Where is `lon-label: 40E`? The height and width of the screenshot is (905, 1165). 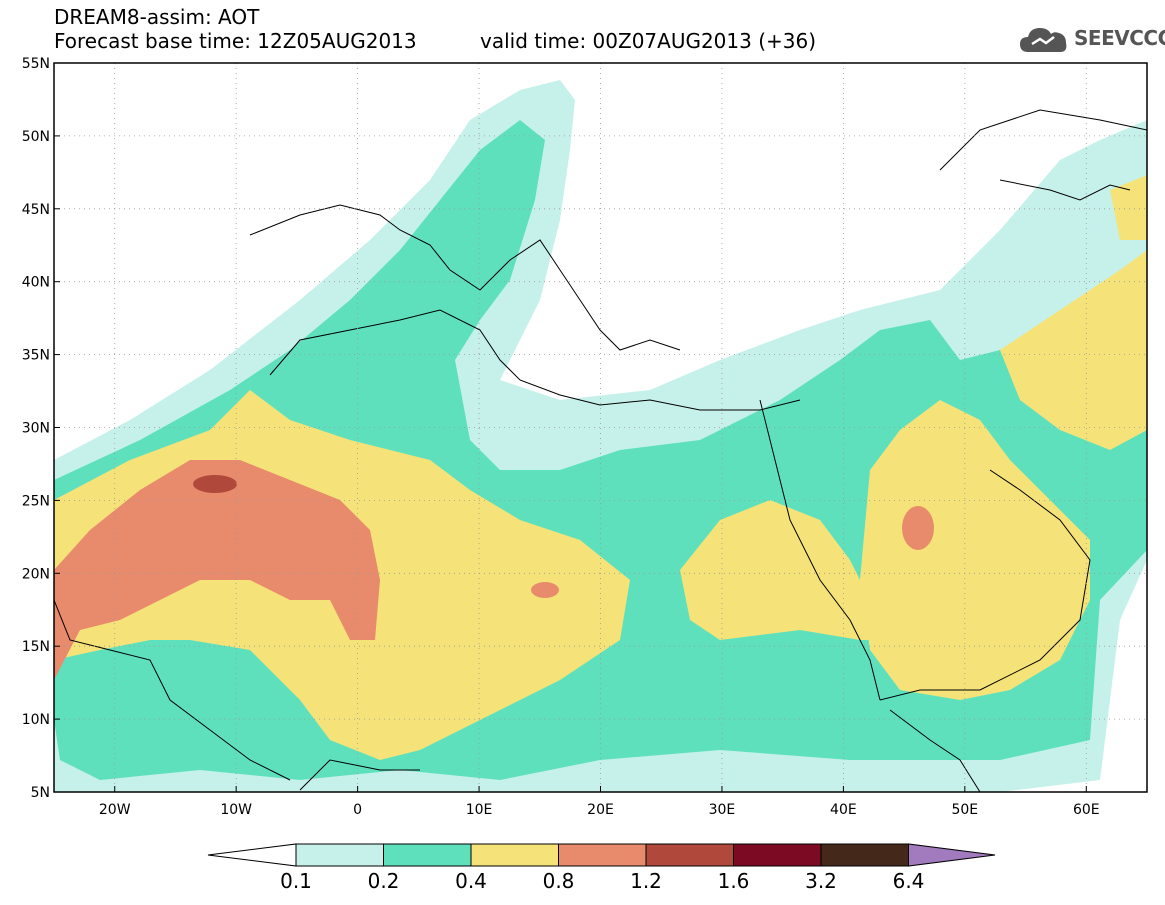
lon-label: 40E is located at coordinates (843, 810).